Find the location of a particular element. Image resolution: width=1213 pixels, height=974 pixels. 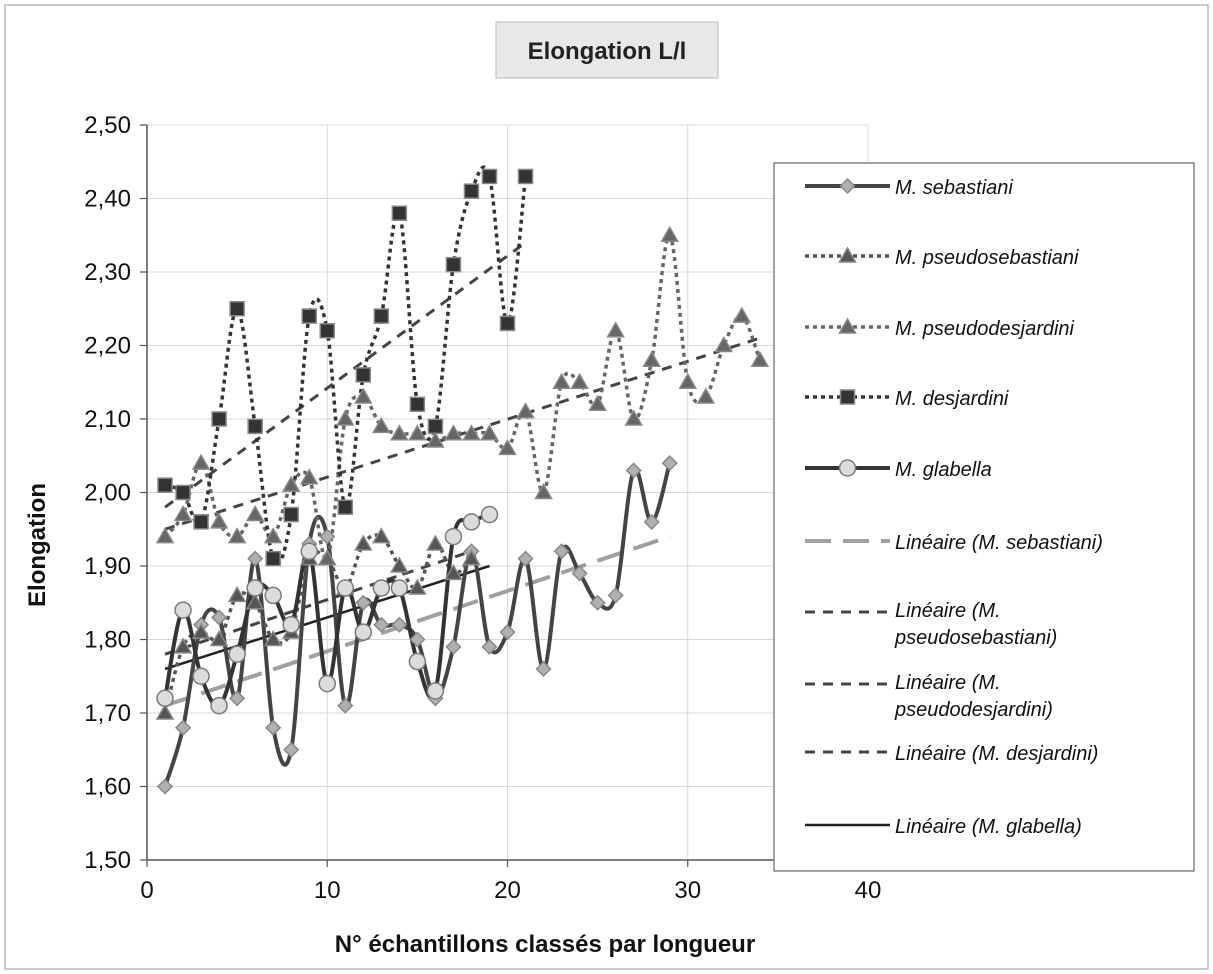

y-tick-label: 2,30 is located at coordinates (107, 272).